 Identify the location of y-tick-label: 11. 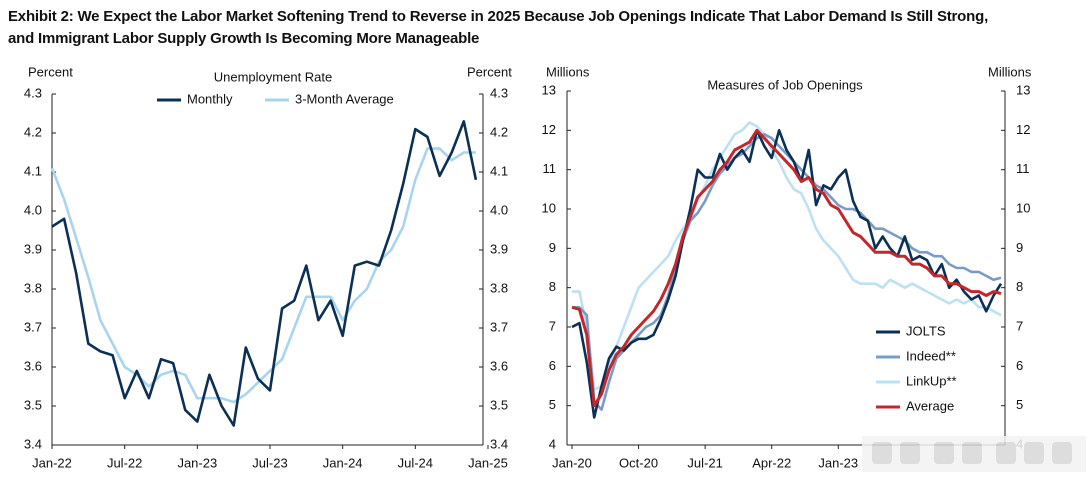
(550, 168).